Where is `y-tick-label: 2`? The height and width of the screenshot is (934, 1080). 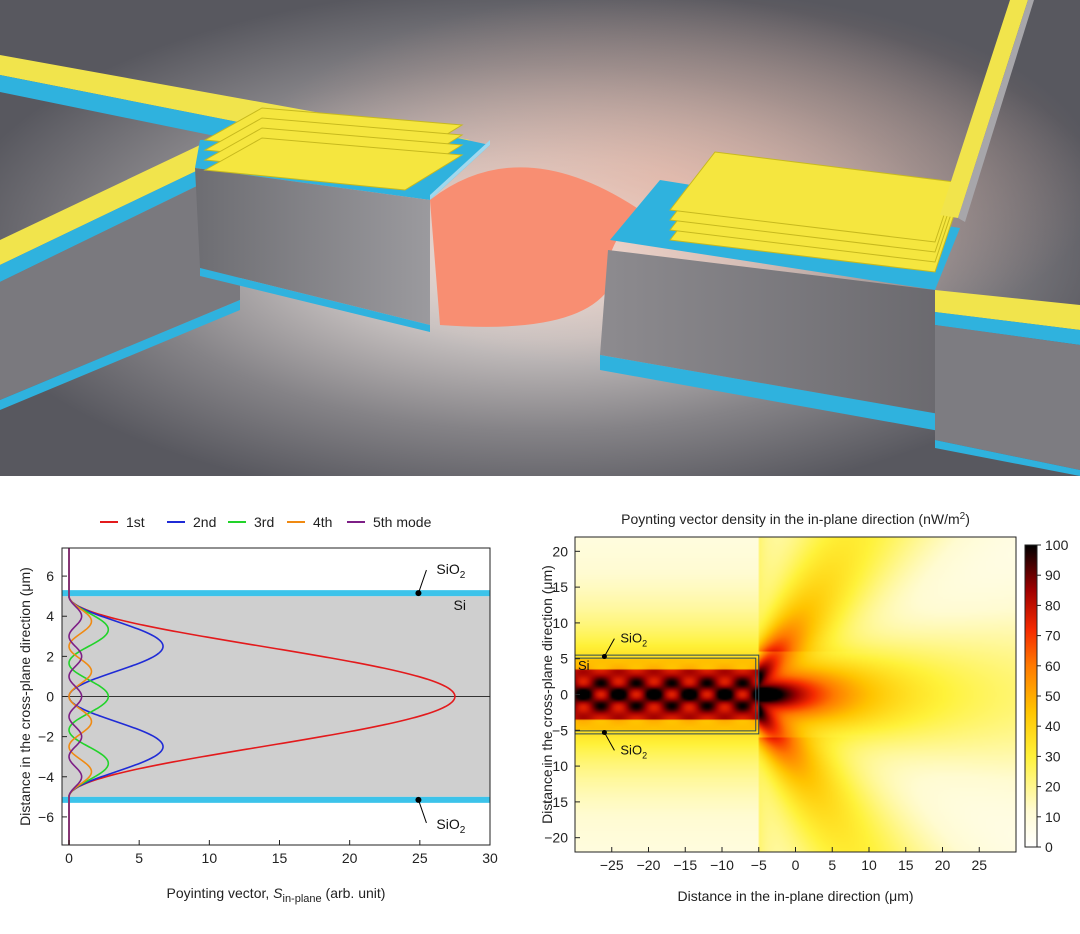
y-tick-label: 2 is located at coordinates (50, 656).